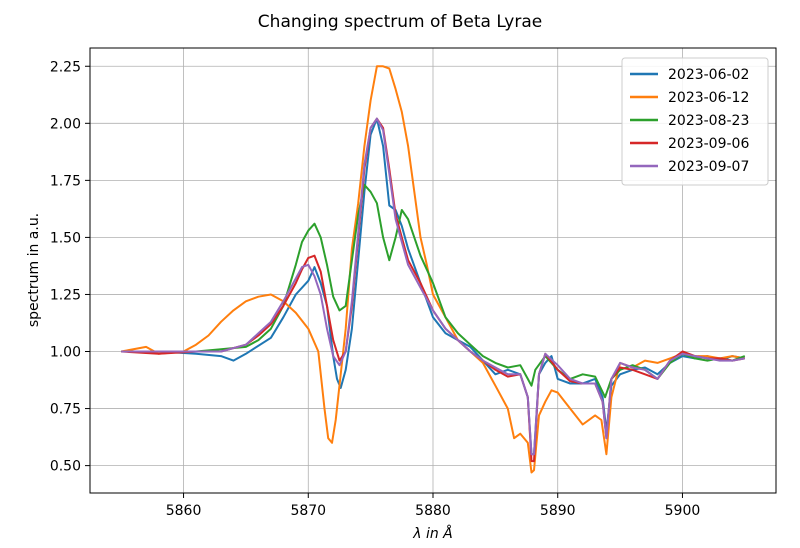  Describe the element at coordinates (65, 238) in the screenshot. I see `y-tick-label: 1.50` at that location.